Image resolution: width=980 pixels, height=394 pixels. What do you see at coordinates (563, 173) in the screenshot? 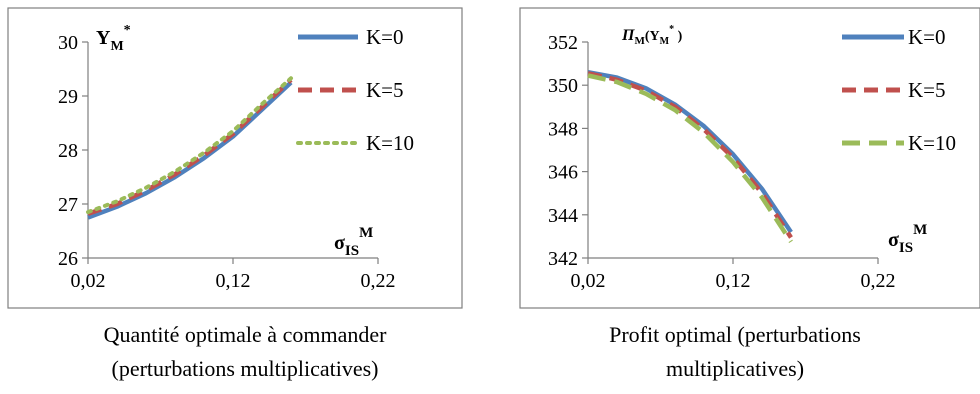
I see `y-tick-label: 346` at bounding box center [563, 173].